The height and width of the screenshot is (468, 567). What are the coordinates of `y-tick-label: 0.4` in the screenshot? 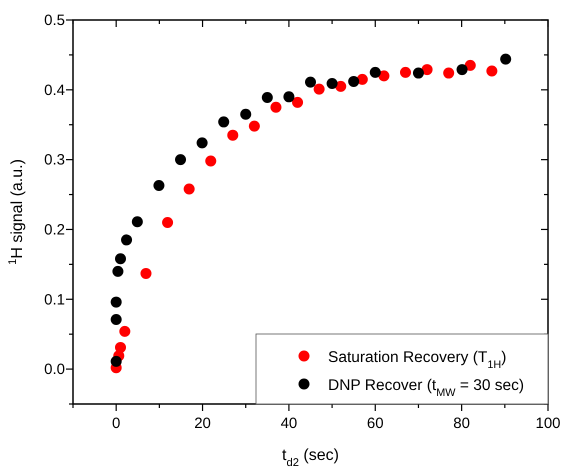 It's located at (54, 90).